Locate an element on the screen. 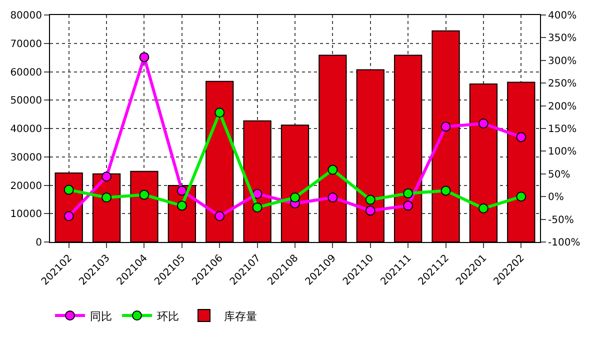 This screenshot has height=340, width=590. y2-tick-label: 0% is located at coordinates (556, 198).